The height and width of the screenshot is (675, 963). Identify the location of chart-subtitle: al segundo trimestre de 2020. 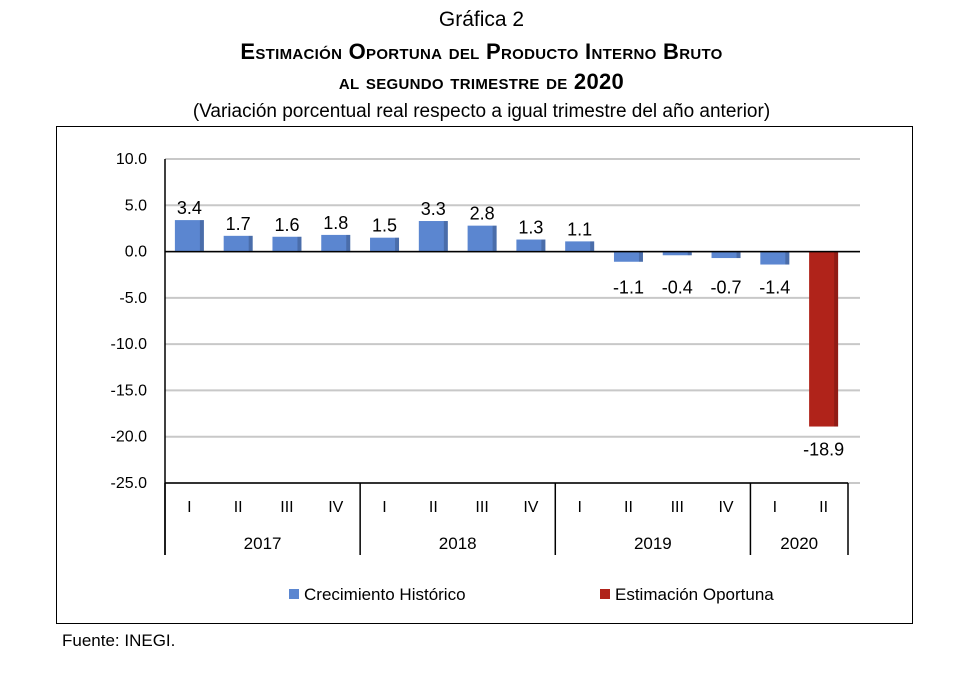
(481, 81).